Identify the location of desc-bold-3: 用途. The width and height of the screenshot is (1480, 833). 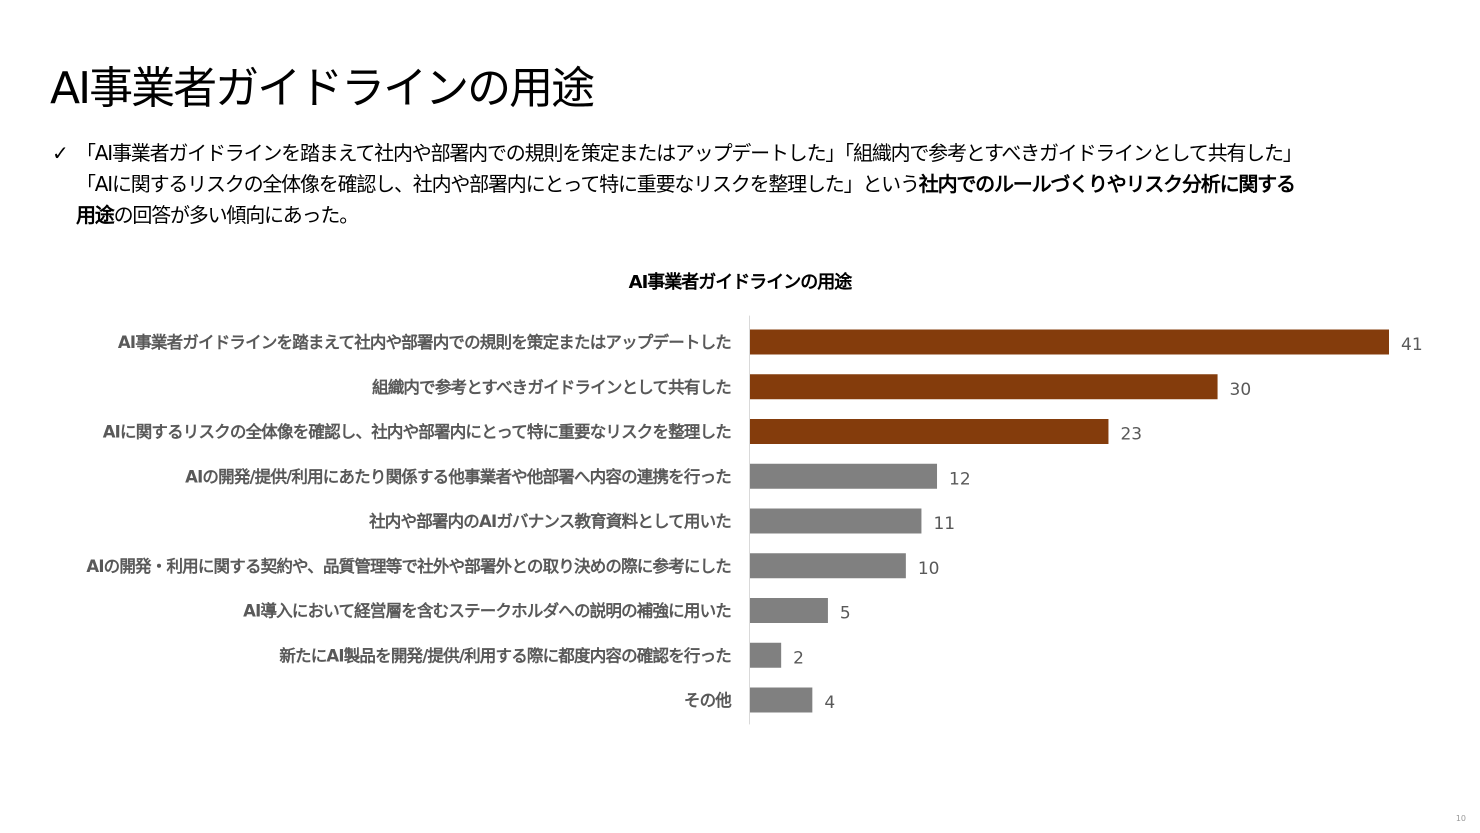
(95, 215).